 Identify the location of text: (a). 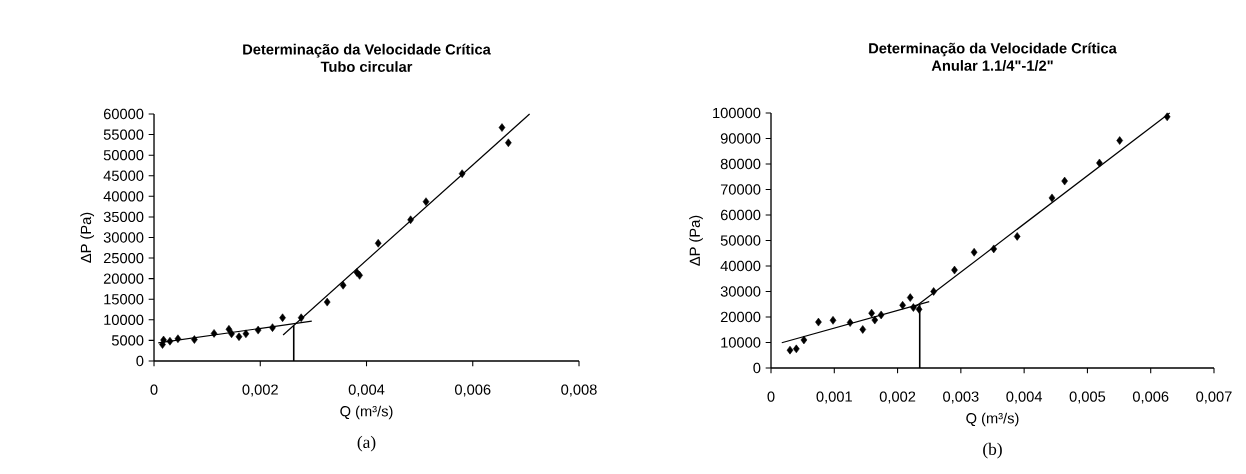
(366, 443).